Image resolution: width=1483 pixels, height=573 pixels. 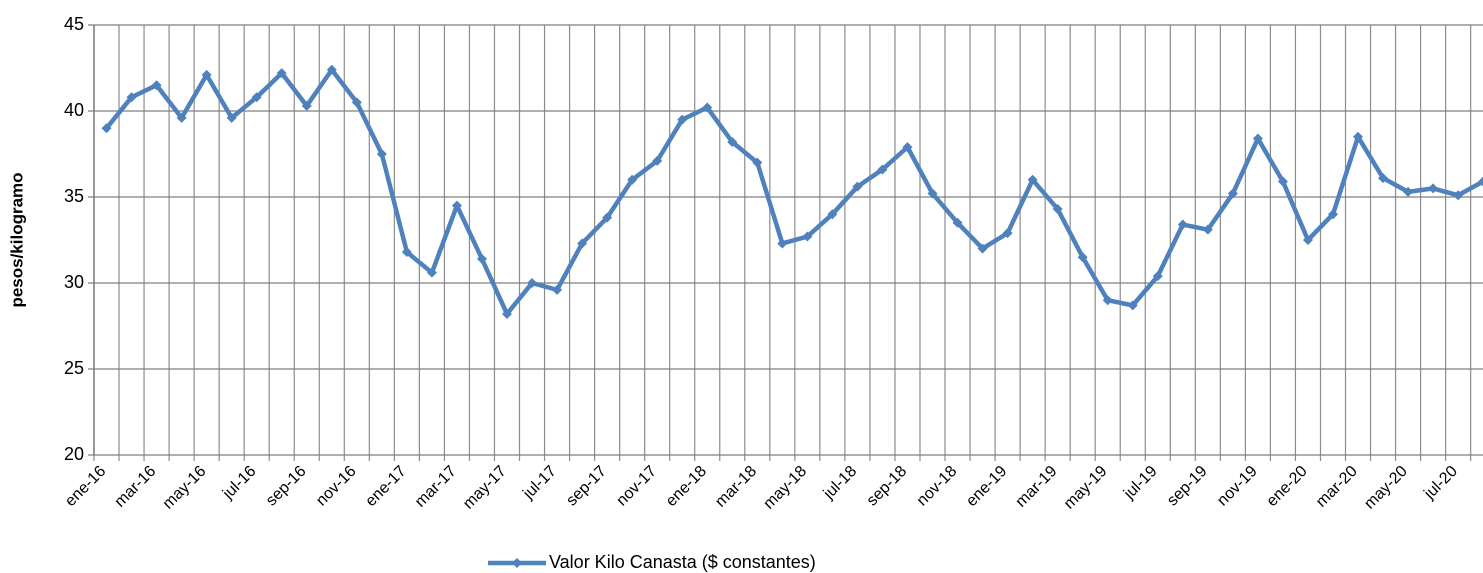 What do you see at coordinates (286, 486) in the screenshot?
I see `x-tick-label: sep-16` at bounding box center [286, 486].